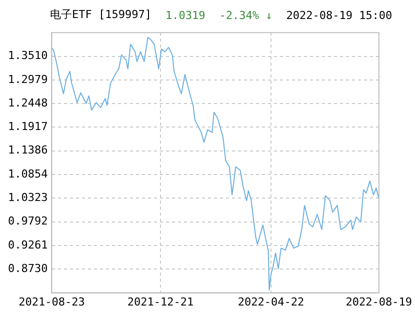 The image size is (415, 330). Describe the element at coordinates (28, 150) in the screenshot. I see `y-tick-label: 1.1386` at that location.